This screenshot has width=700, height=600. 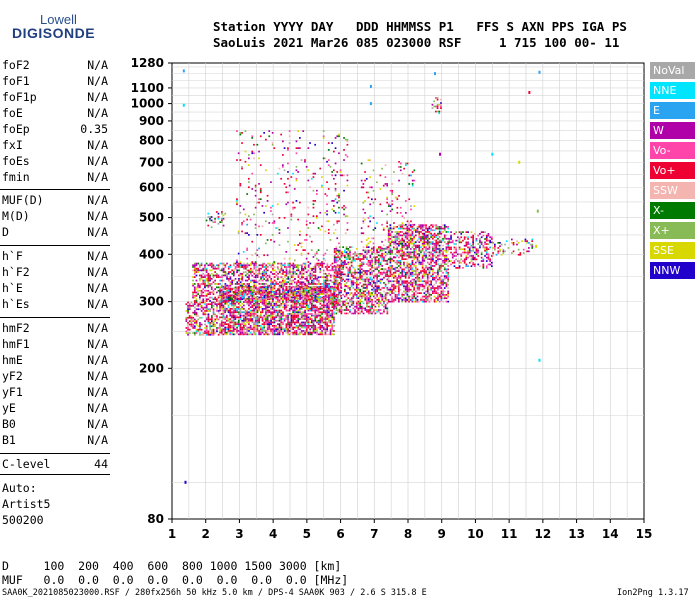 What do you see at coordinates (55, 345) in the screenshot?
I see `param-row: hmF1 N/A` at bounding box center [55, 345].